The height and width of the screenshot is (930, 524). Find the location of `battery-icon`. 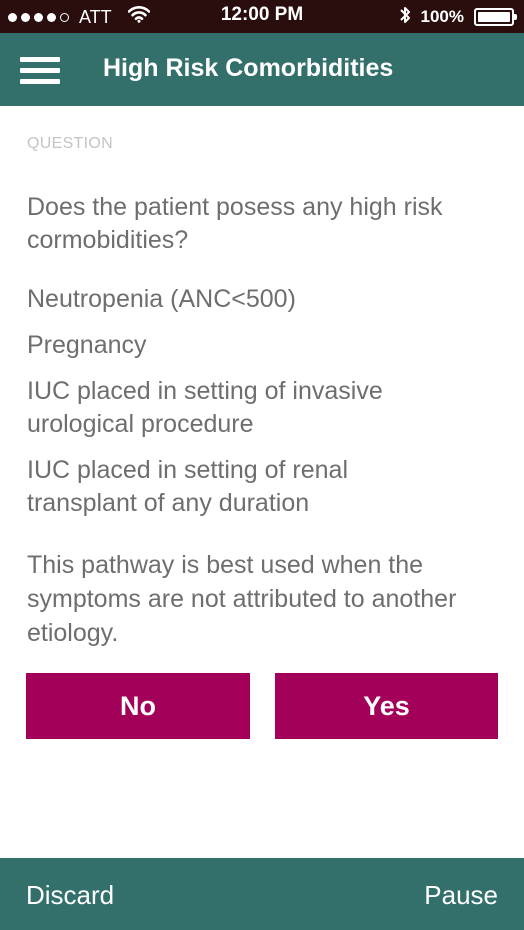

battery-icon is located at coordinates (495, 17).